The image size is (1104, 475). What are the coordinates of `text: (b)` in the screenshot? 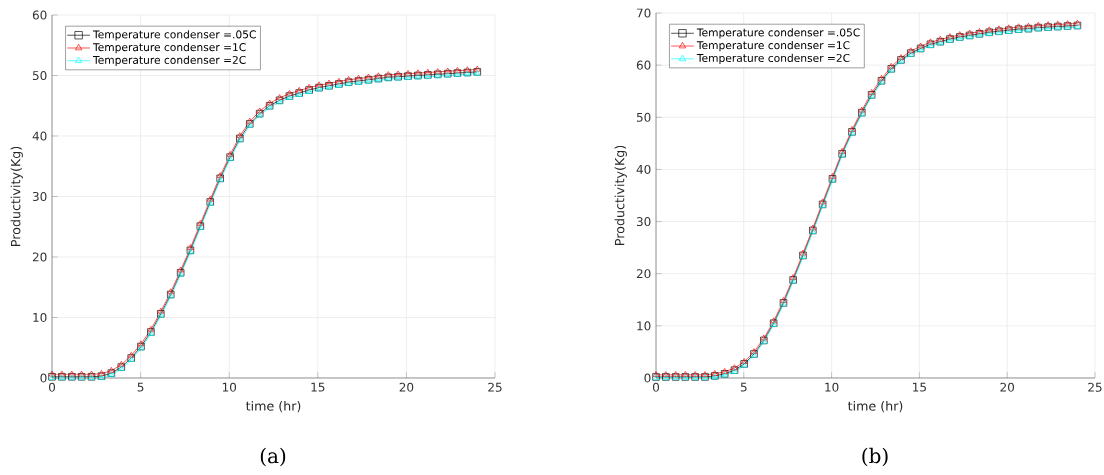 It's located at (875, 457).